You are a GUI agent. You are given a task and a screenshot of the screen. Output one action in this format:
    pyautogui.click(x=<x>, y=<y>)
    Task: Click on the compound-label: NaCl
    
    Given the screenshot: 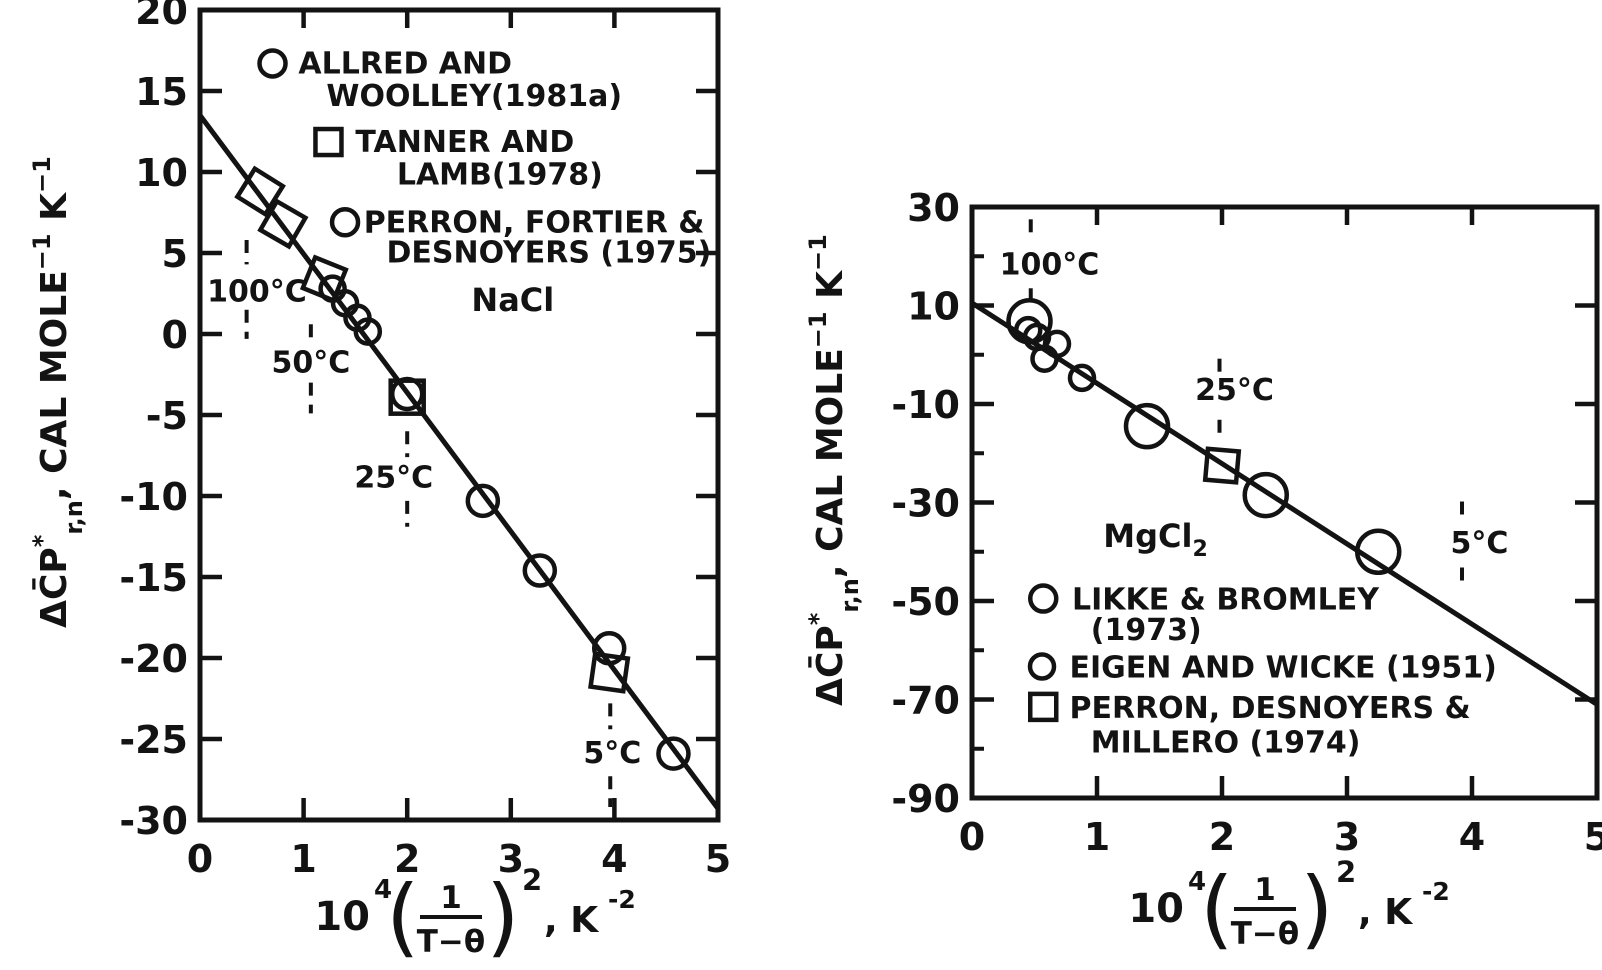 What is the action you would take?
    pyautogui.click(x=512, y=300)
    